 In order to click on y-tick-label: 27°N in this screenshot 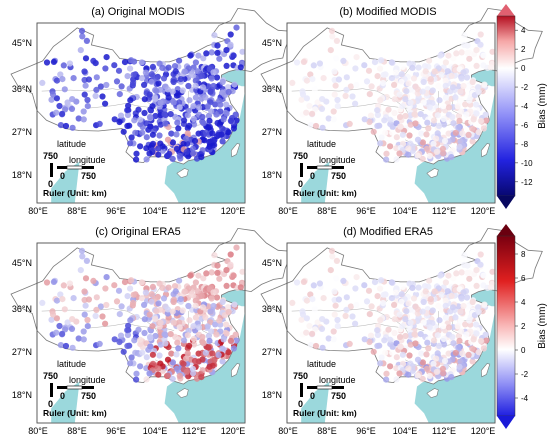, I will do `click(22, 352)`.